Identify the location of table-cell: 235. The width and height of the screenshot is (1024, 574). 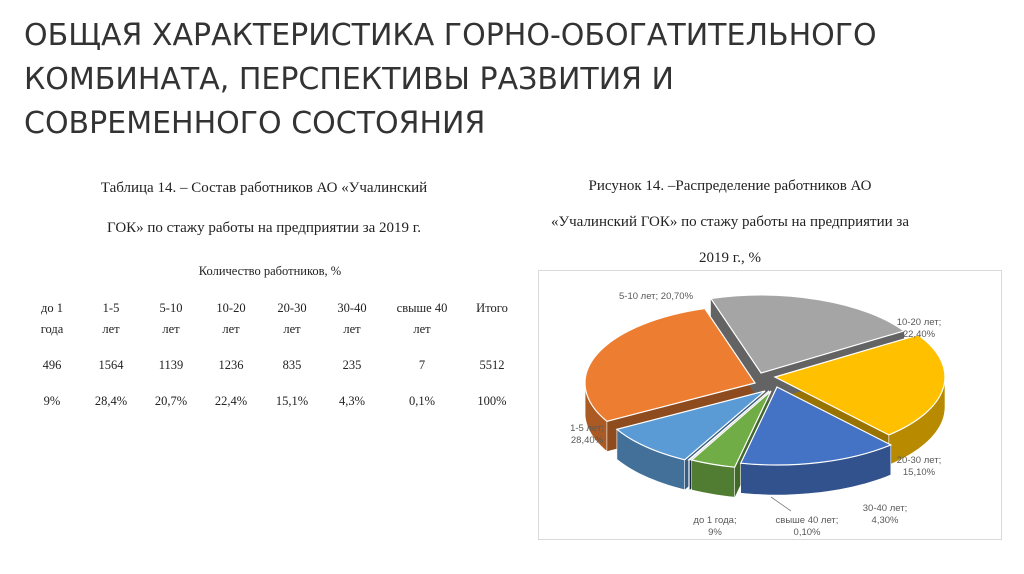
(352, 364).